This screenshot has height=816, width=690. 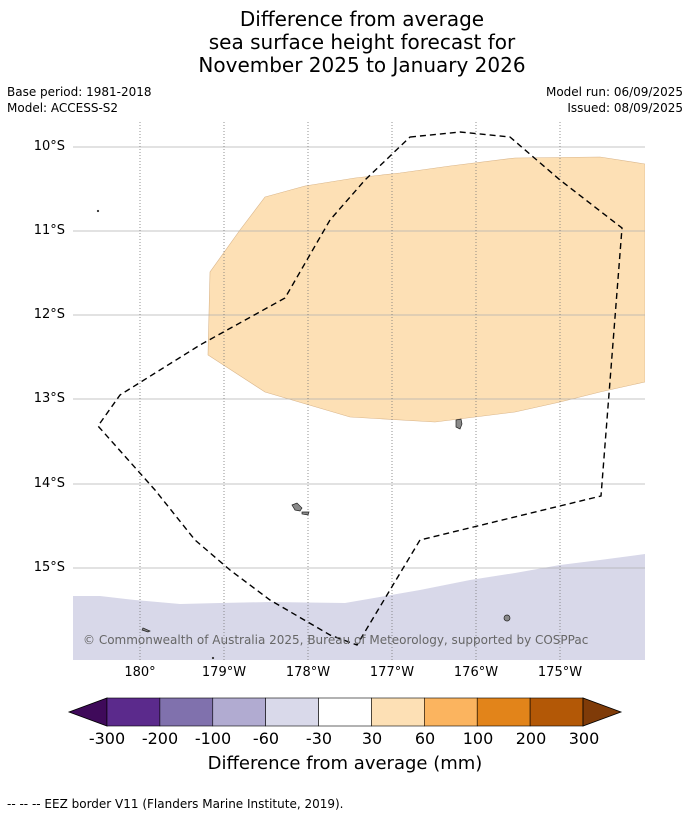 I want to click on cbar-tick-m30: -30, so click(x=319, y=738).